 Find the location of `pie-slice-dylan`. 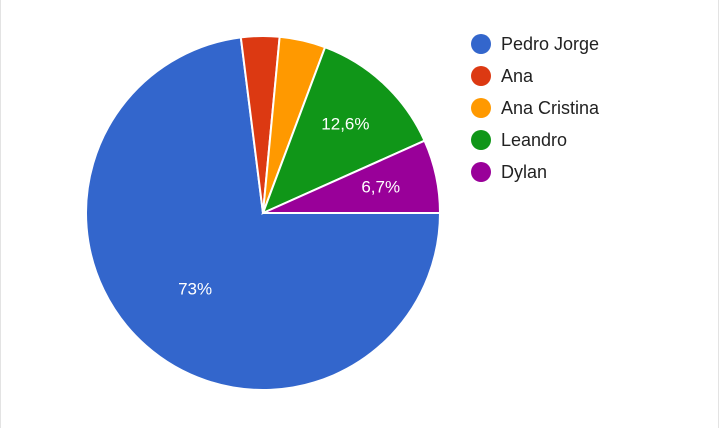

pie-slice-dylan is located at coordinates (352, 176).